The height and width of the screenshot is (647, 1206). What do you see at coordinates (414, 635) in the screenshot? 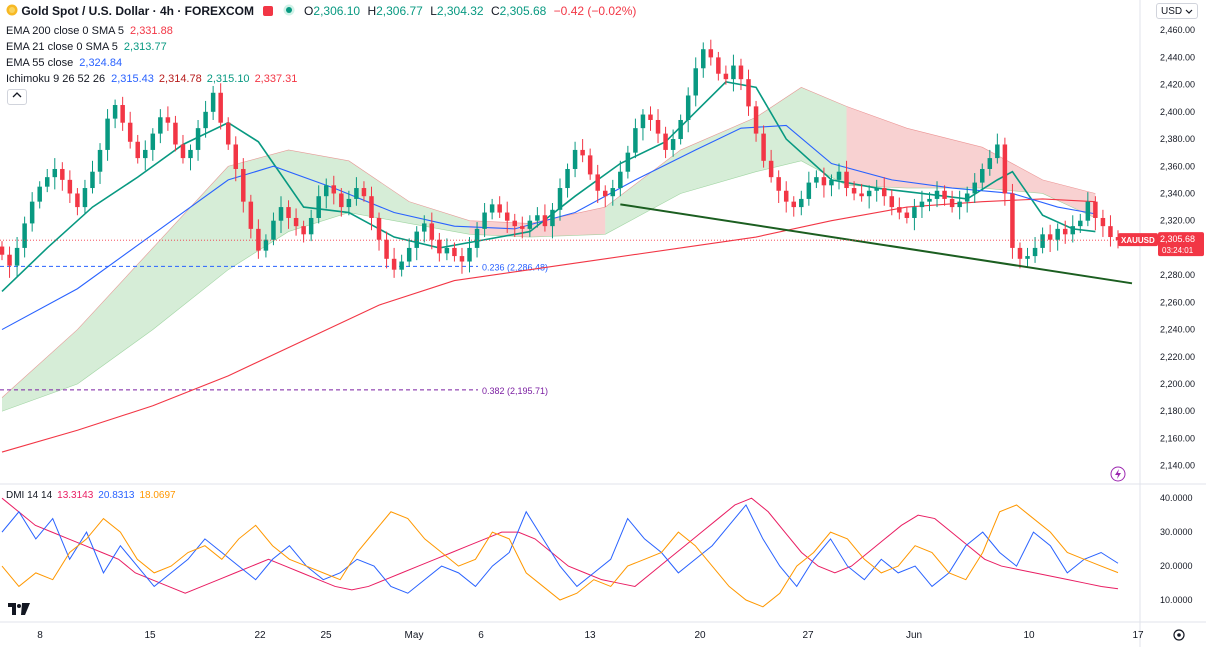
I see `time-axis-tick: May` at bounding box center [414, 635].